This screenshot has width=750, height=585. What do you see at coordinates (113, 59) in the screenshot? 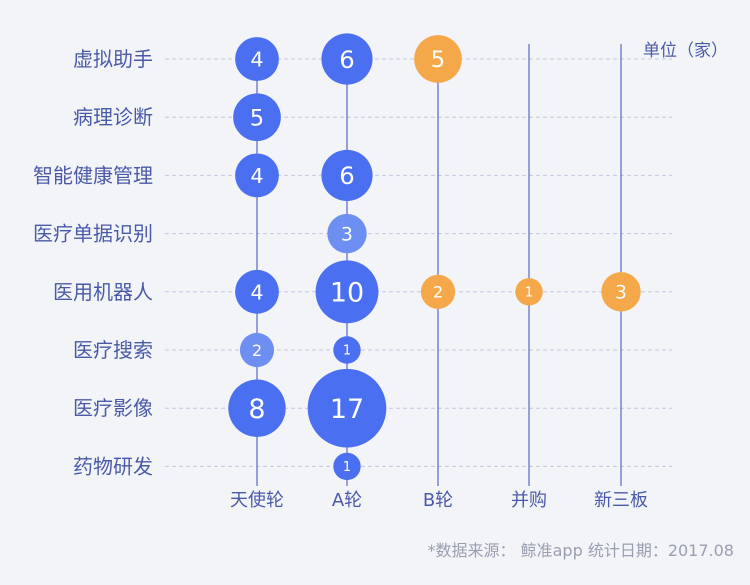
I see `row-label: 虚拟助手` at bounding box center [113, 59].